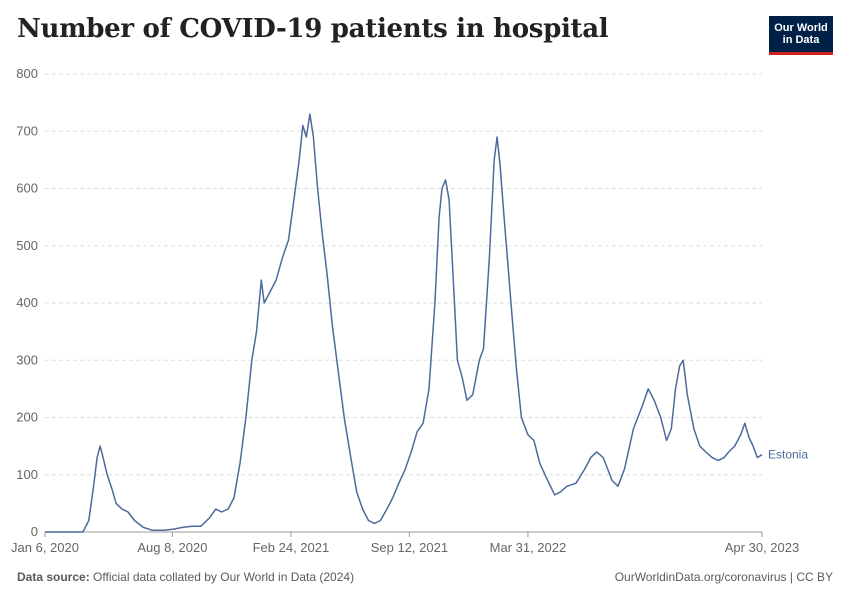 The height and width of the screenshot is (600, 850). I want to click on y-tick-label: 700, so click(27, 130).